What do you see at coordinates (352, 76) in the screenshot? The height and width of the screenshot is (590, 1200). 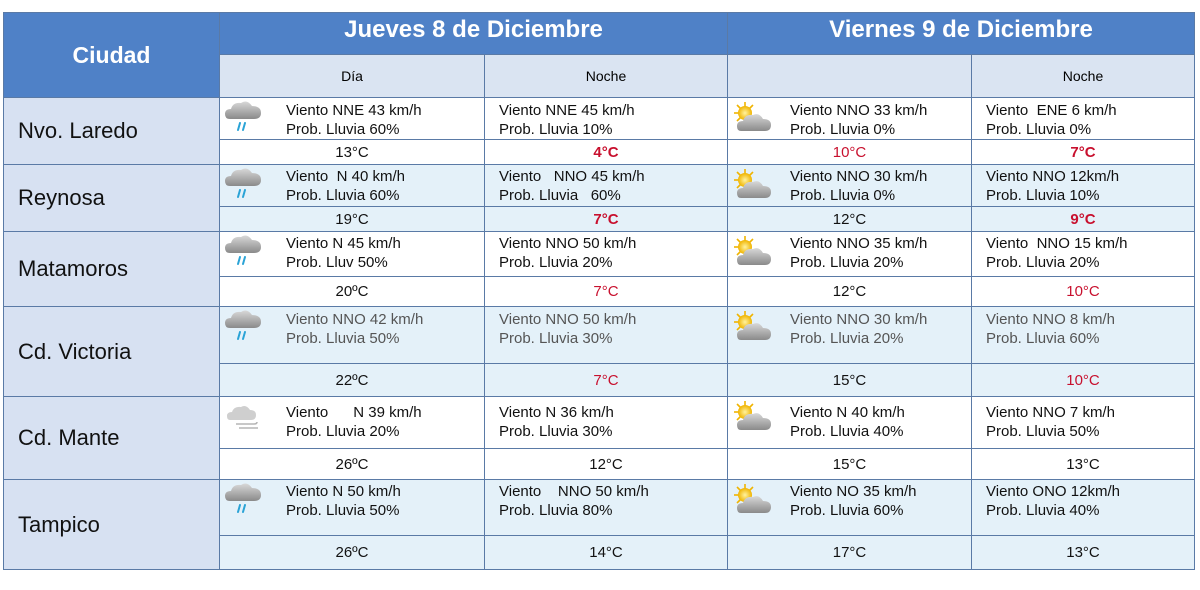 I see `sub-header-dia: Día` at bounding box center [352, 76].